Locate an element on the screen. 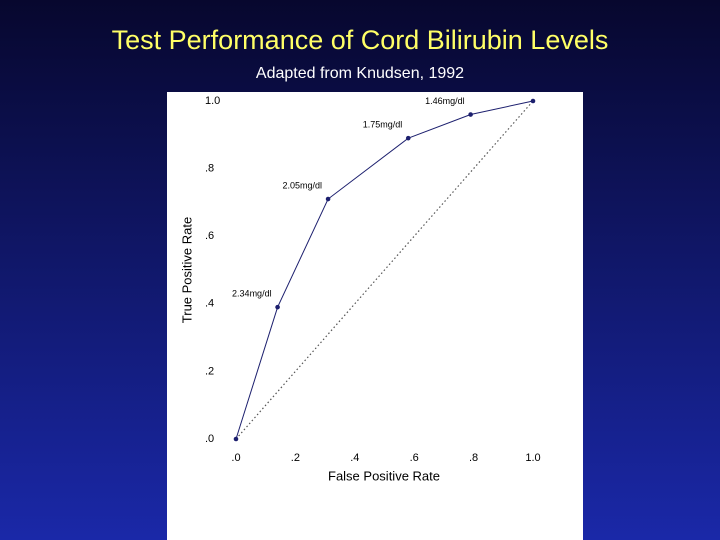 The image size is (720, 540). point-label: 1.75mg/dl is located at coordinates (383, 125).